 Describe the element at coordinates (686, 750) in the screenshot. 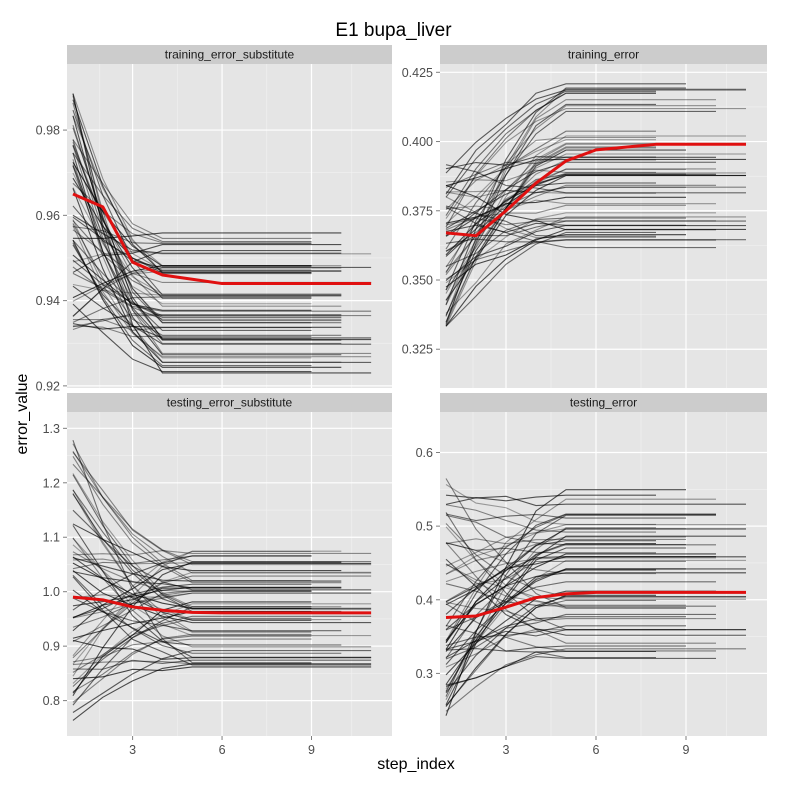

I see `x-tick-label: 9` at that location.